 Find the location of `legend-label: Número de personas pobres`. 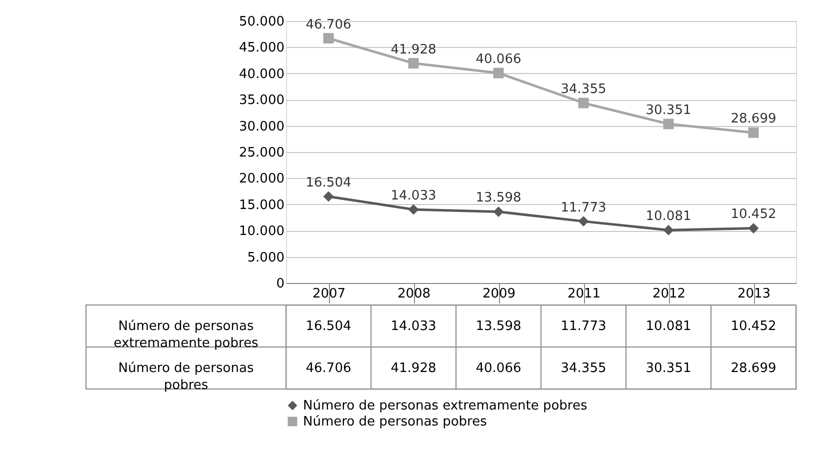

legend-label: Número de personas pobres is located at coordinates (395, 422).